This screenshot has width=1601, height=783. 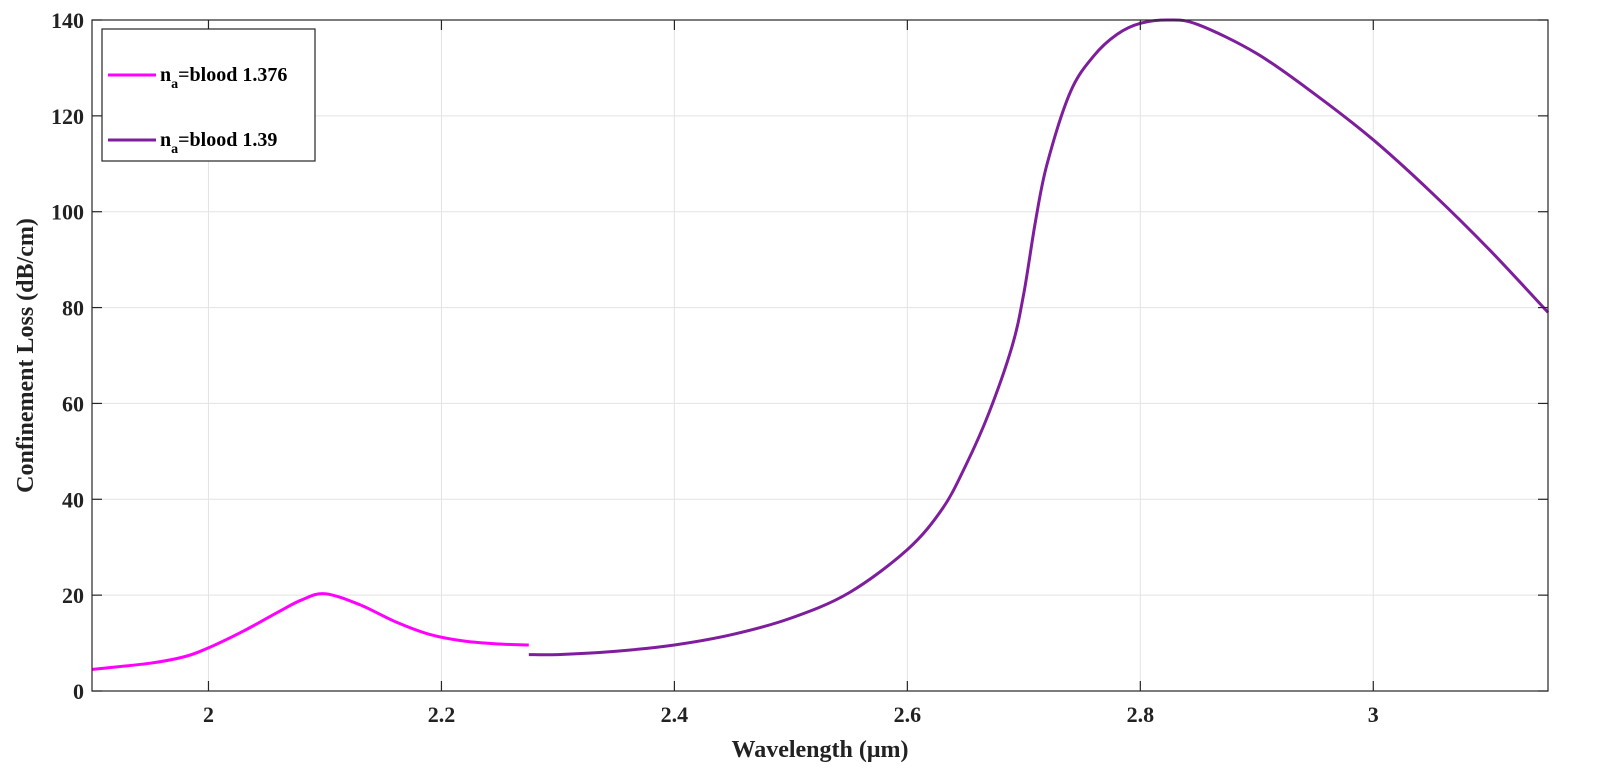 I want to click on x-tick-label: 3, so click(x=1373, y=714).